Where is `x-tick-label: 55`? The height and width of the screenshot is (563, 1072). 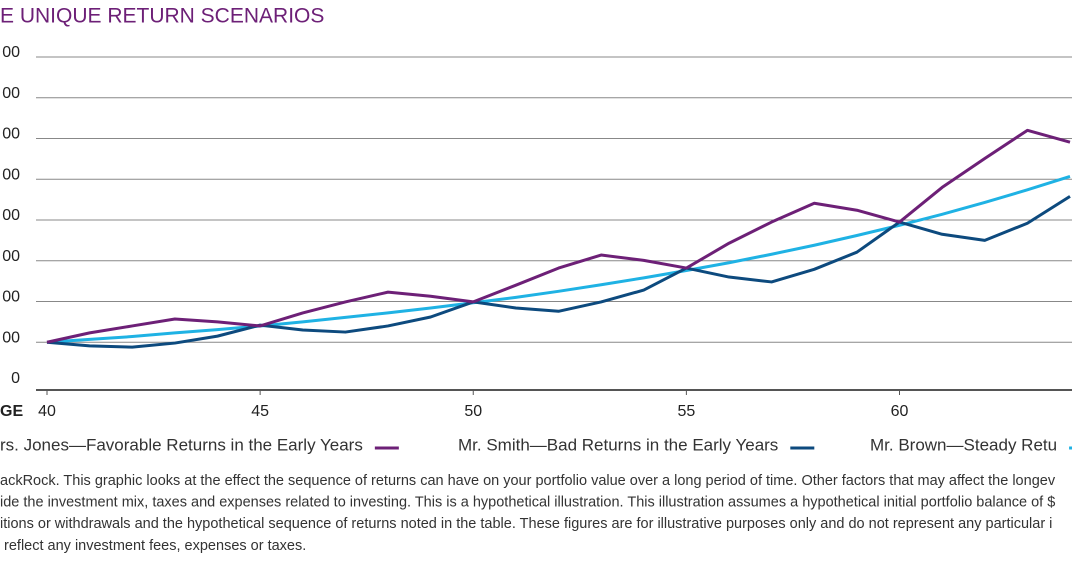
x-tick-label: 55 is located at coordinates (686, 411).